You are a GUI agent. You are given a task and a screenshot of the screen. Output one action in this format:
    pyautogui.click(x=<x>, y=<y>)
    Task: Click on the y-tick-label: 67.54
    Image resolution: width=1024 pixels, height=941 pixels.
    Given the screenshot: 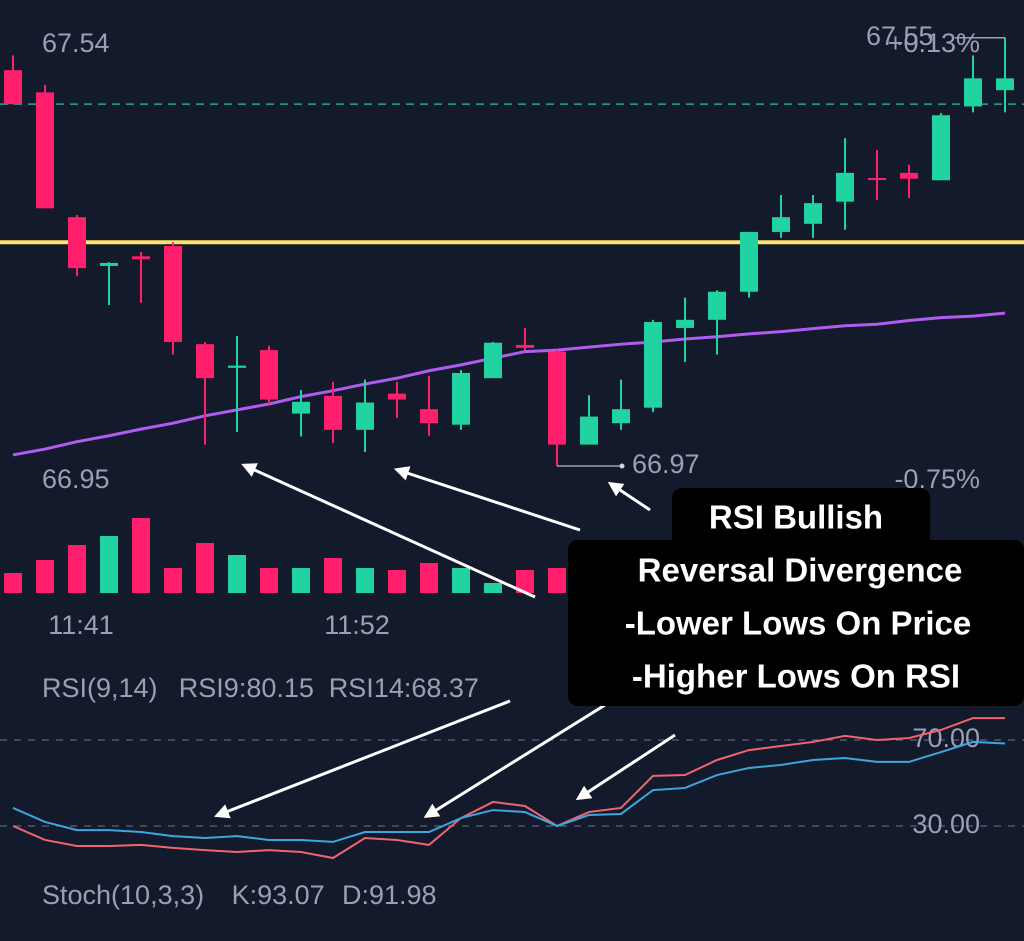 What is the action you would take?
    pyautogui.click(x=76, y=43)
    